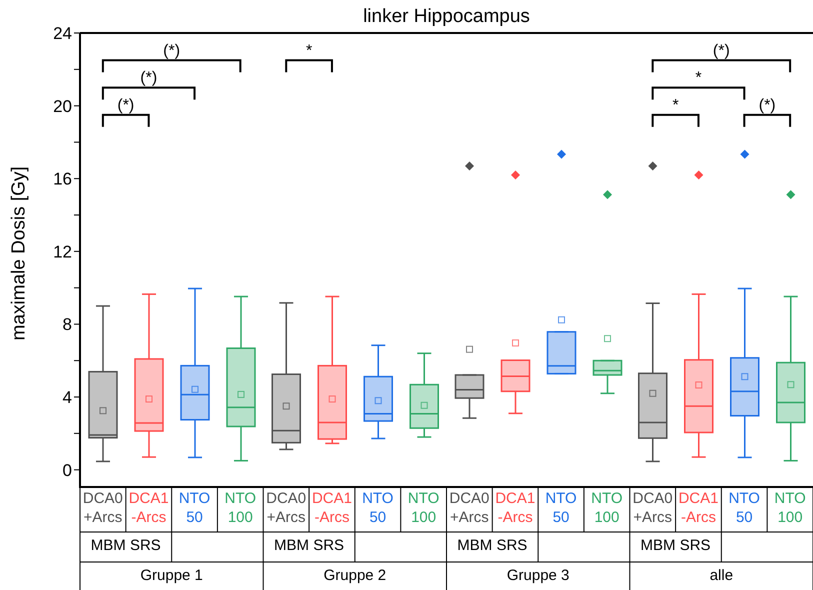 The width and height of the screenshot is (813, 590). Describe the element at coordinates (171, 575) in the screenshot. I see `x-tick-label: Gruppe 1` at that location.